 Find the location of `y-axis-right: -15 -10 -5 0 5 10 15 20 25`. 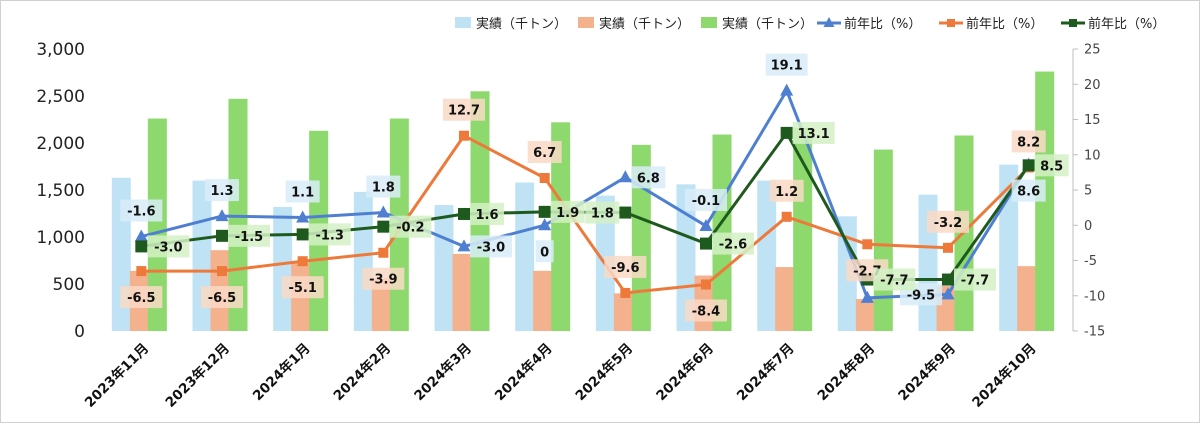

y-axis-right: -15 -10 -5 0 5 10 15 20 25 is located at coordinates (1088, 191).